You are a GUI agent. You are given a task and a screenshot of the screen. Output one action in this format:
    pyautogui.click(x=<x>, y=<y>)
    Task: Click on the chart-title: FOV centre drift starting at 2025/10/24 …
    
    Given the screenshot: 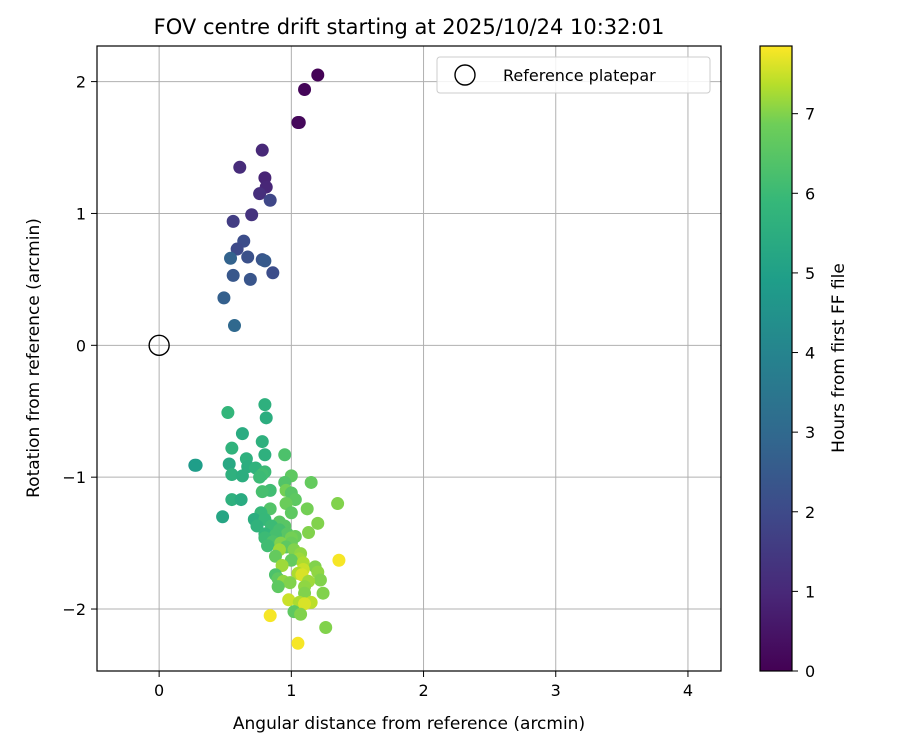 What is the action you would take?
    pyautogui.click(x=409, y=27)
    